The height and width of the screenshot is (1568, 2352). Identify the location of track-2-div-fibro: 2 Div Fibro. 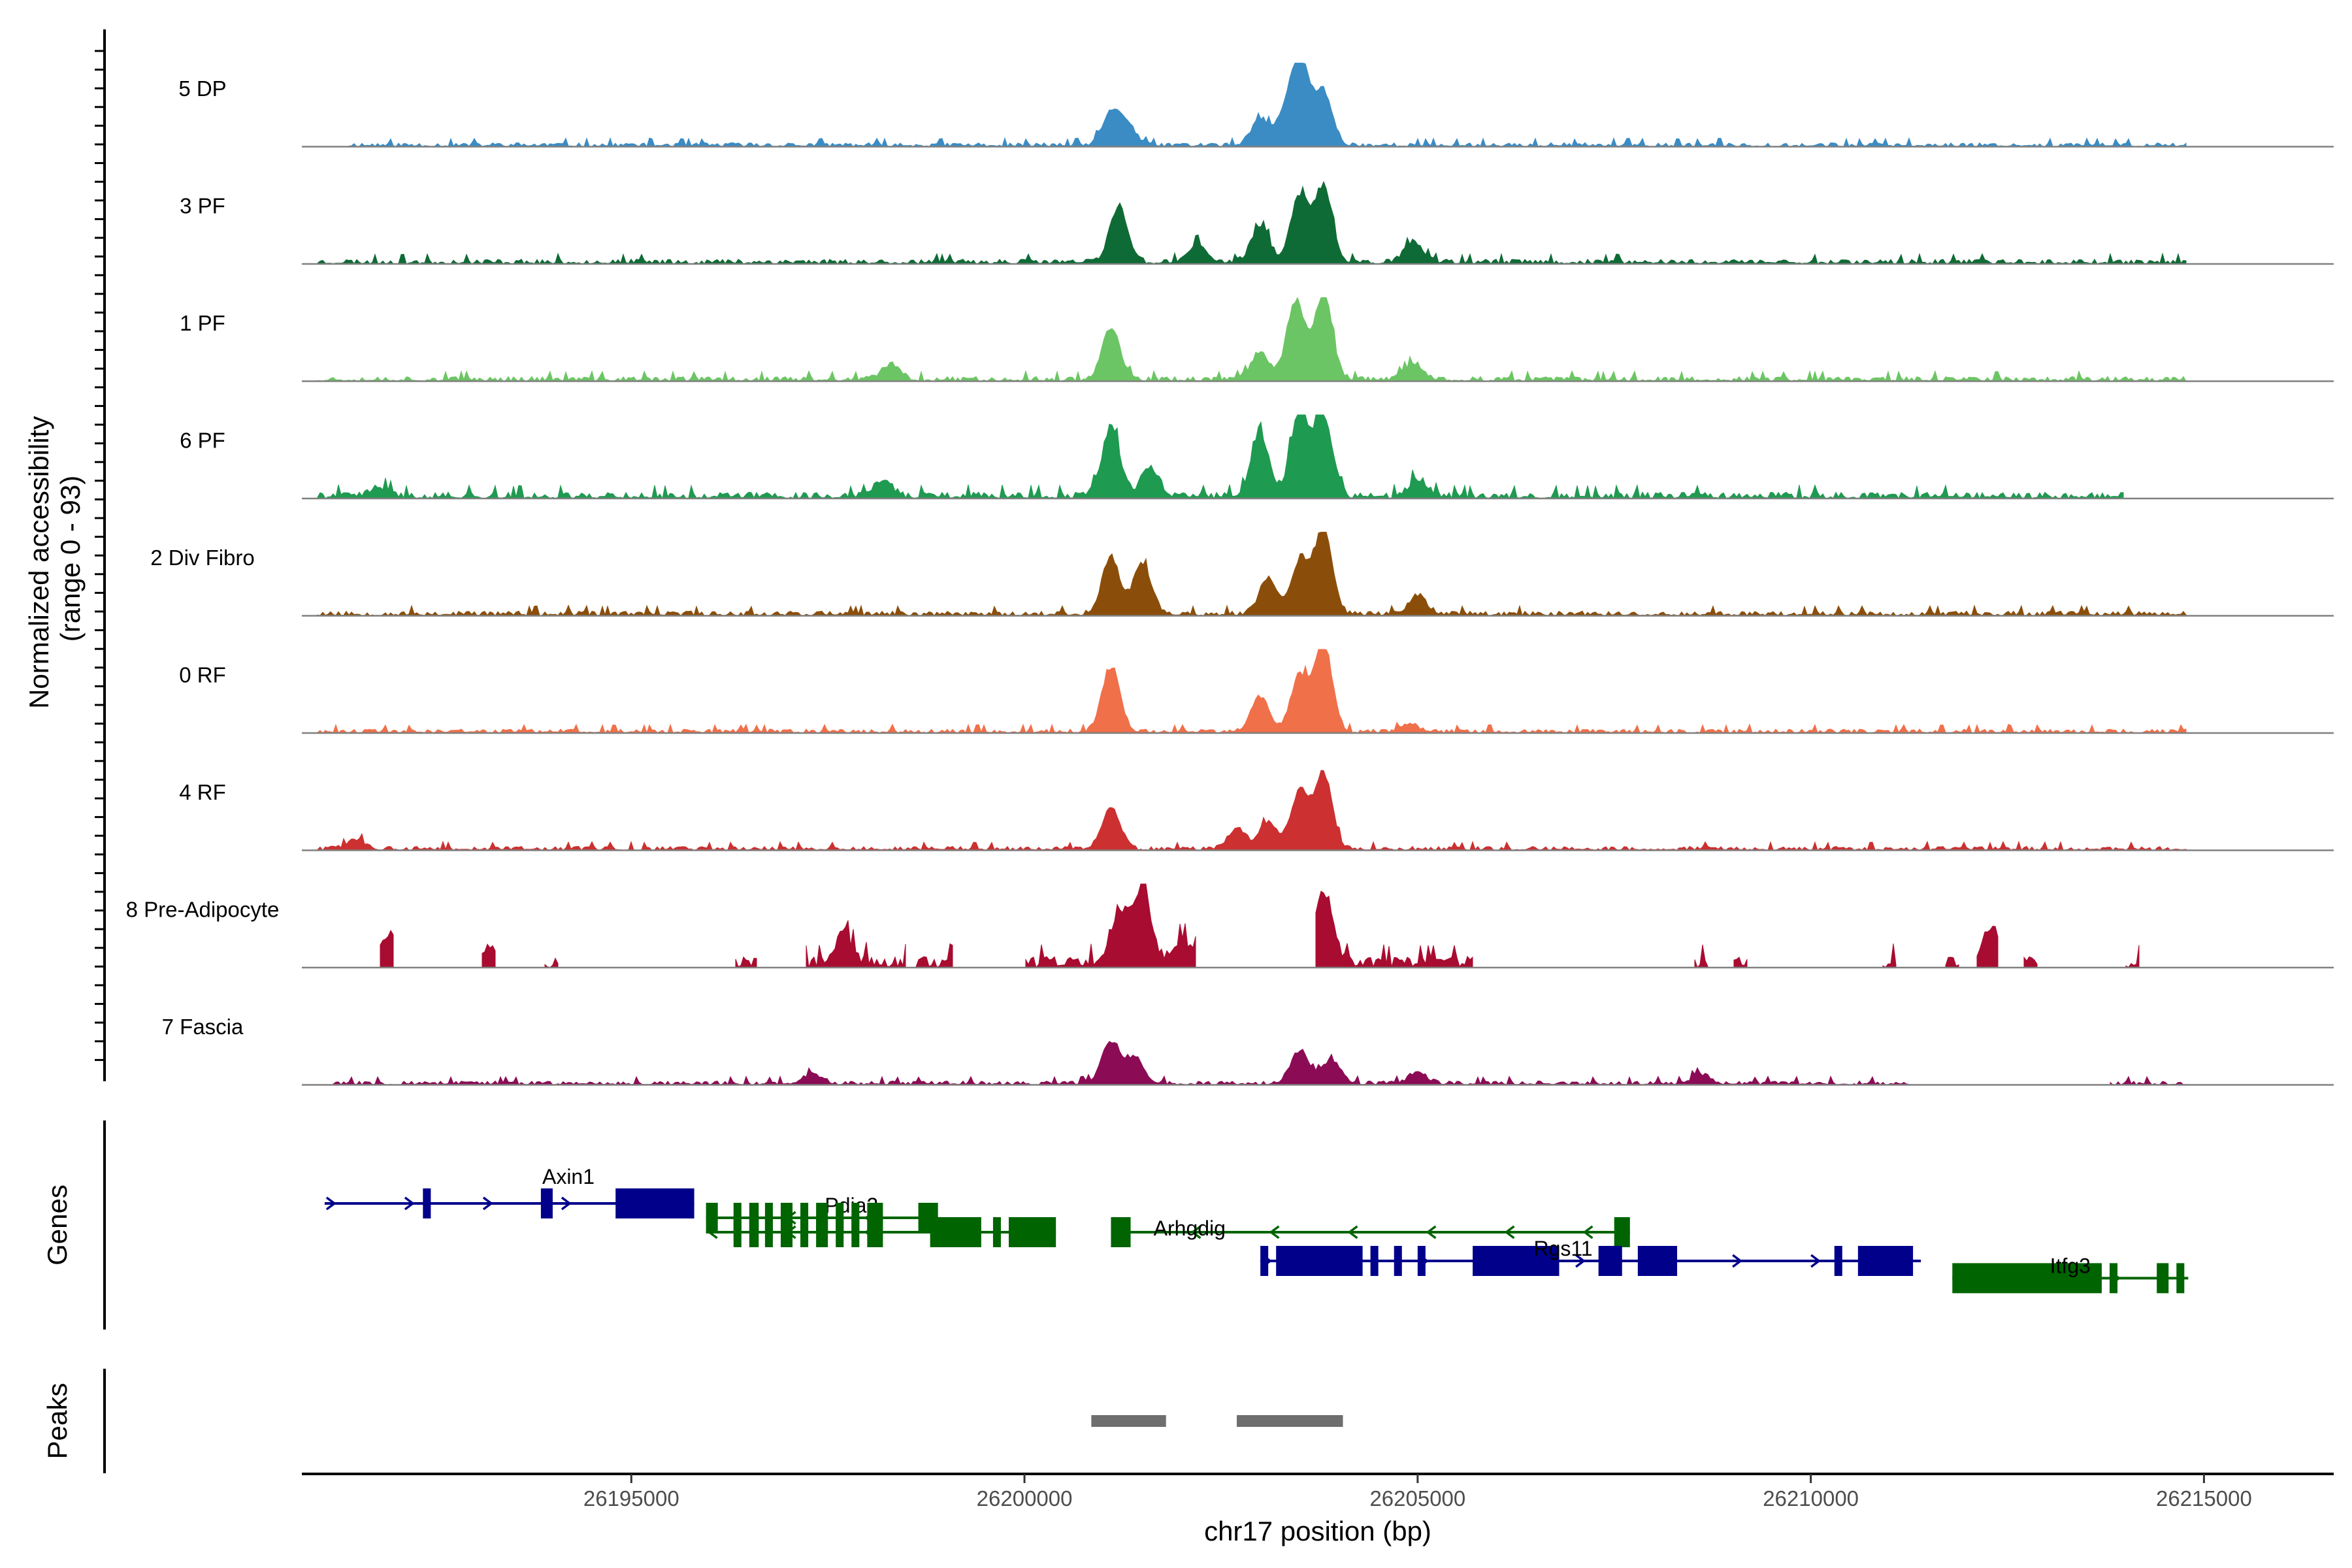
(1242, 574).